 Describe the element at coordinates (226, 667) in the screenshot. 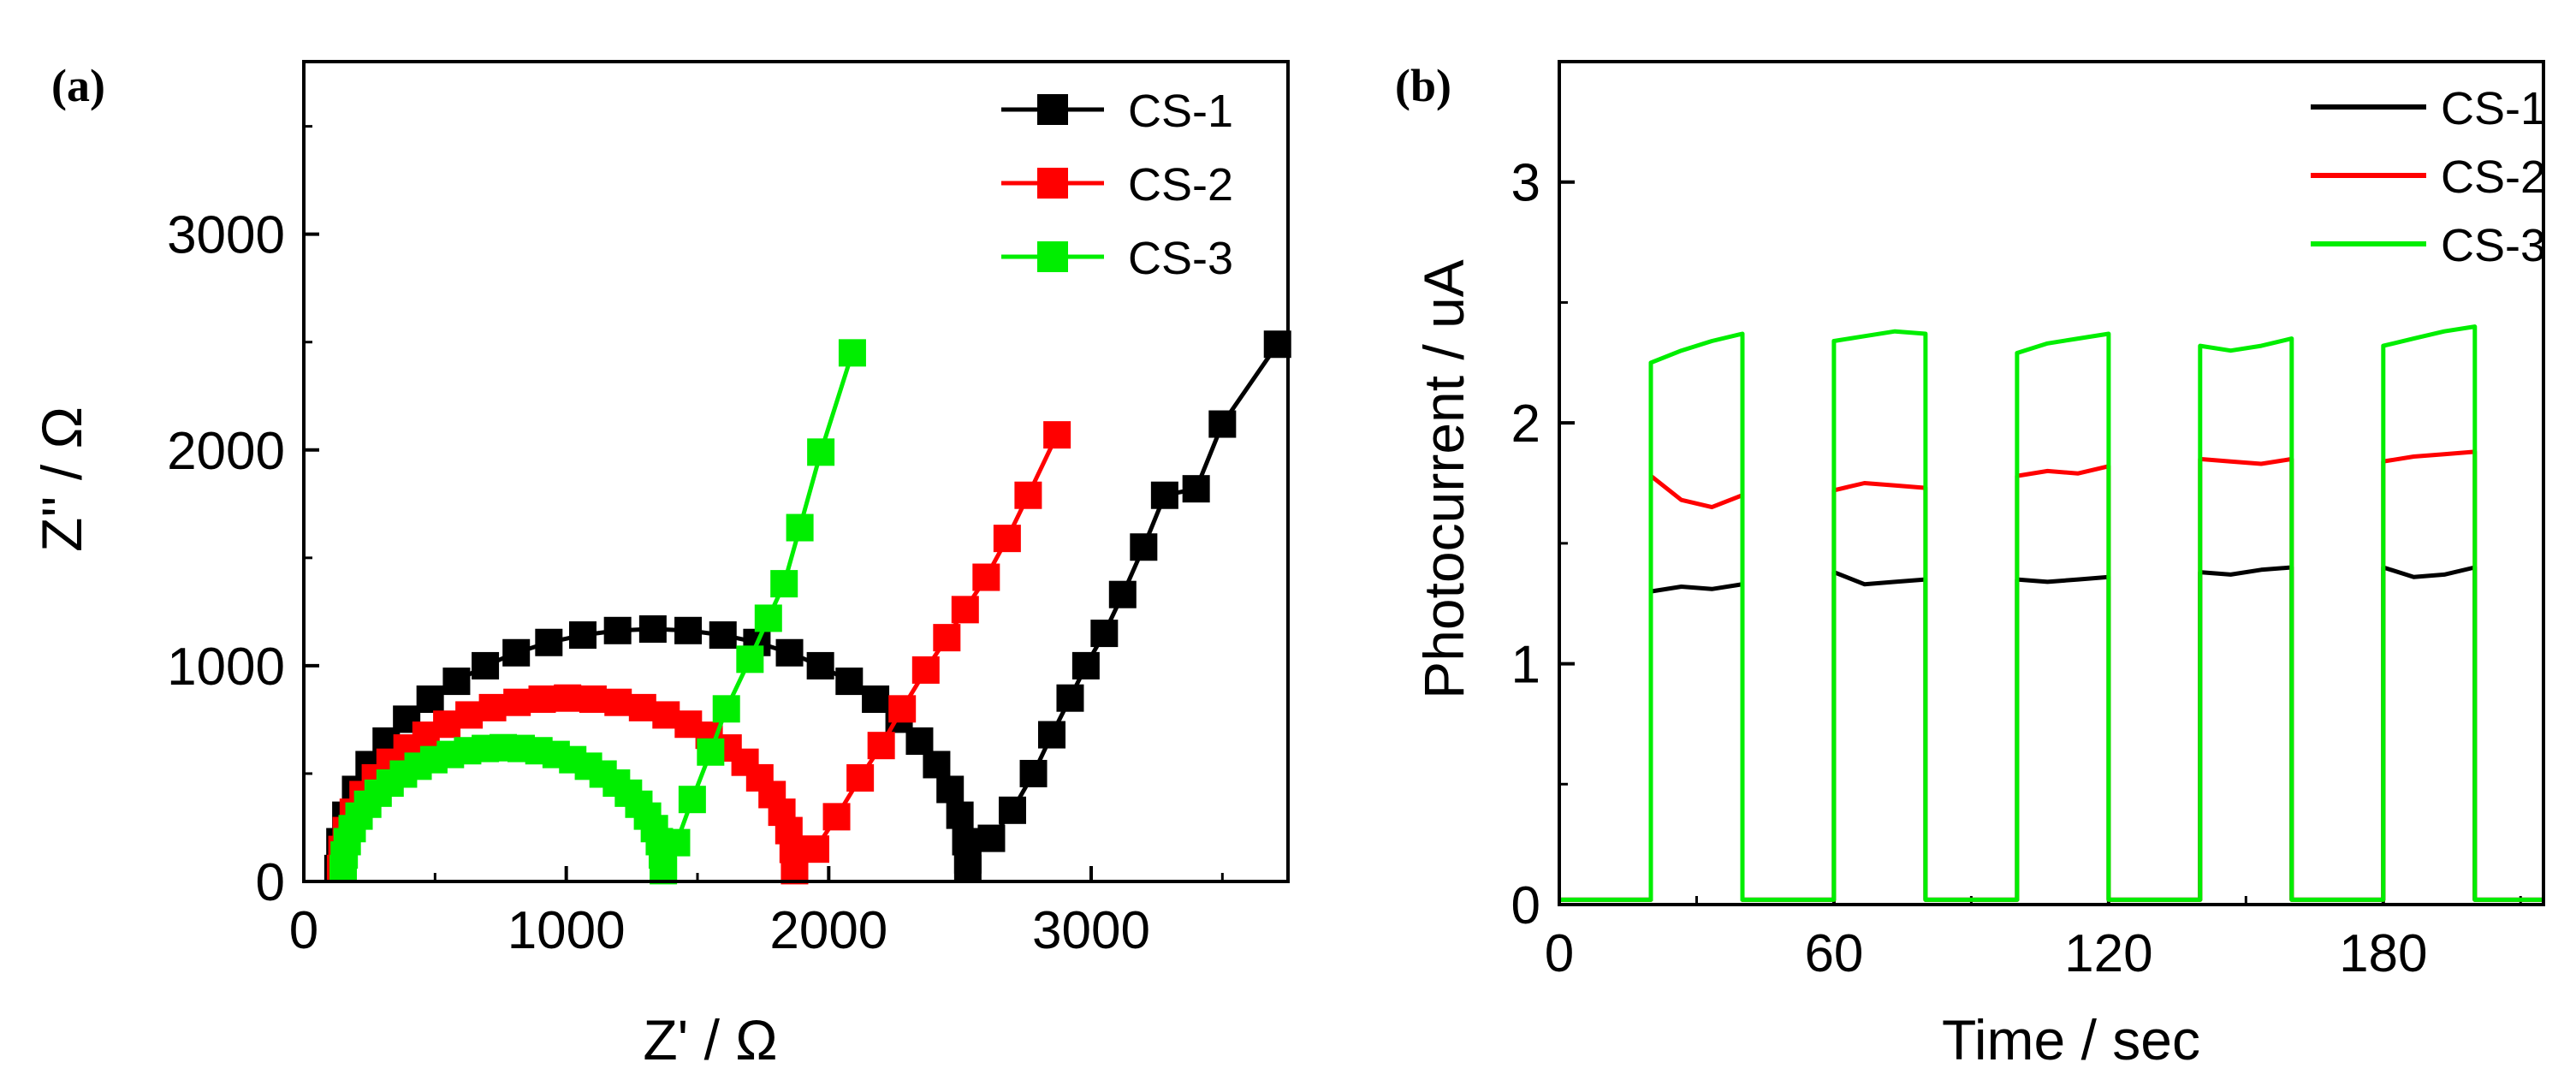

I see `panel-a-ytick-label: 1000` at that location.